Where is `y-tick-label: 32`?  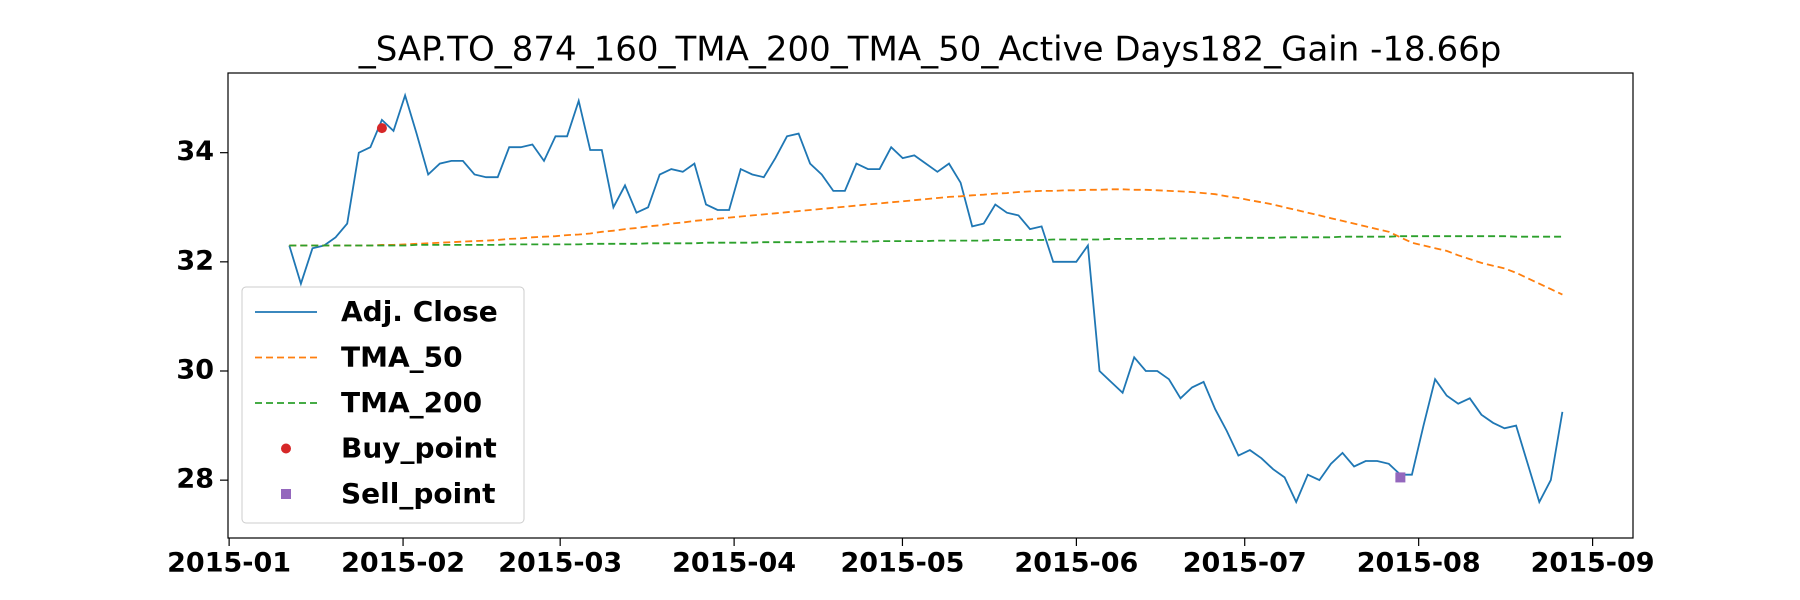
y-tick-label: 32 is located at coordinates (195, 260).